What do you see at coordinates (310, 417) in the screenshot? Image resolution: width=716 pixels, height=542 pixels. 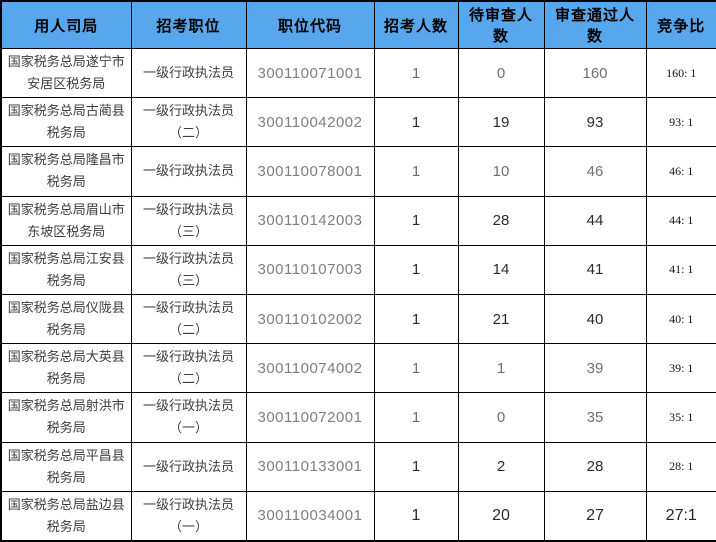 I see `cell-position-code: 300110072001` at bounding box center [310, 417].